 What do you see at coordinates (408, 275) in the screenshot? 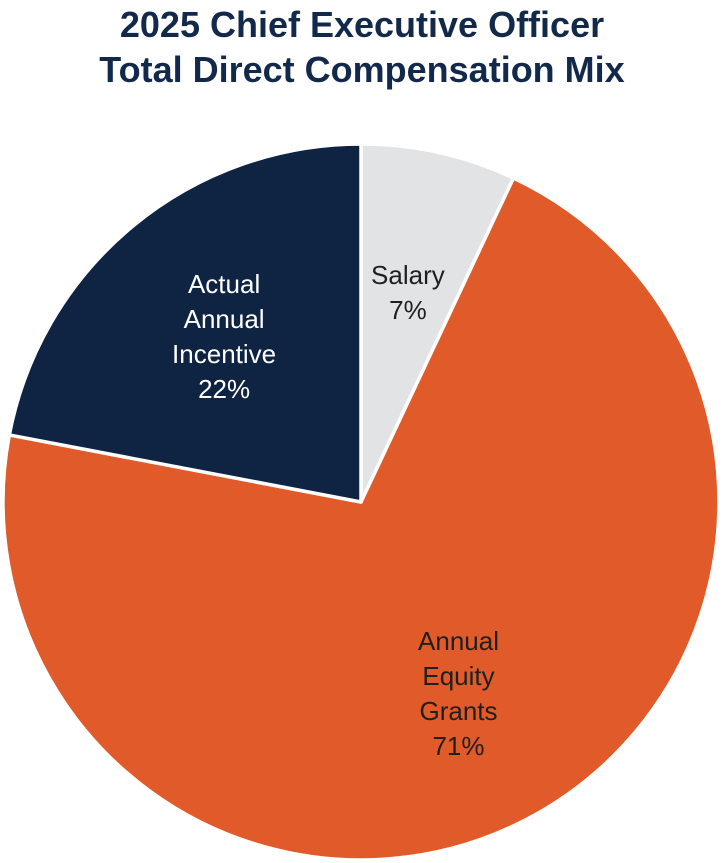
I see `pie-label-name: Salary` at bounding box center [408, 275].